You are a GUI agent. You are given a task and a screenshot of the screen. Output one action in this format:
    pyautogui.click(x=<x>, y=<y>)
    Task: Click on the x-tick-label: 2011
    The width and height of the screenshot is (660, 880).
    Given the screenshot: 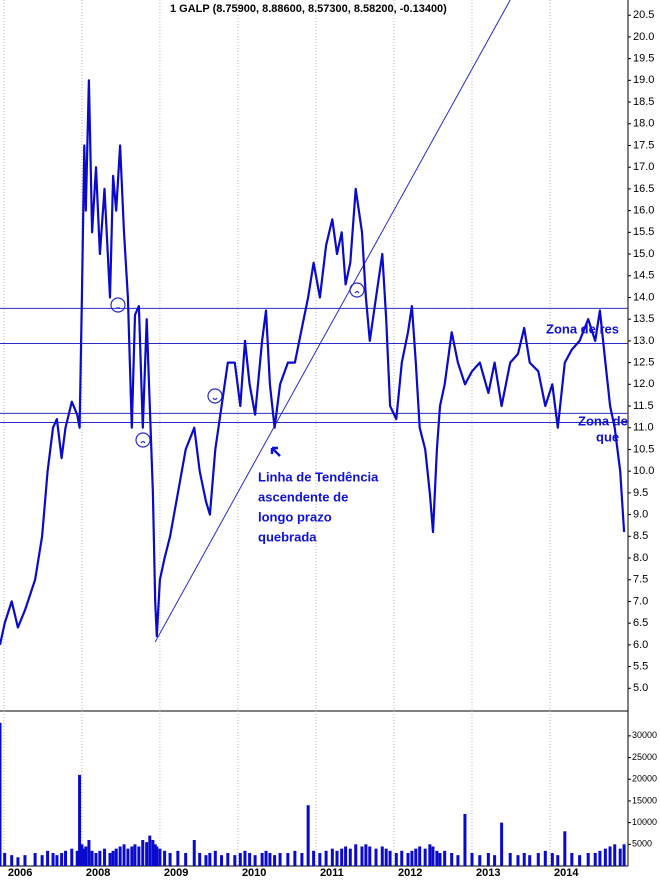 What is the action you would take?
    pyautogui.click(x=332, y=873)
    